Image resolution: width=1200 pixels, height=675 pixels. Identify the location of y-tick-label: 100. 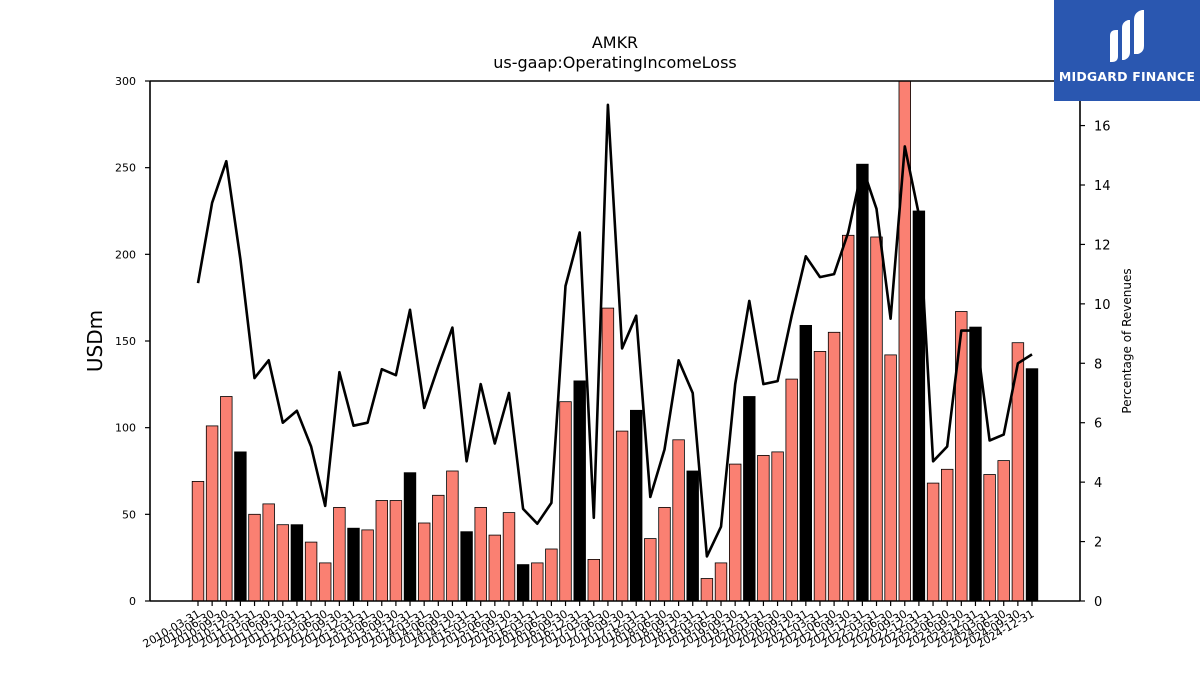
(125, 428).